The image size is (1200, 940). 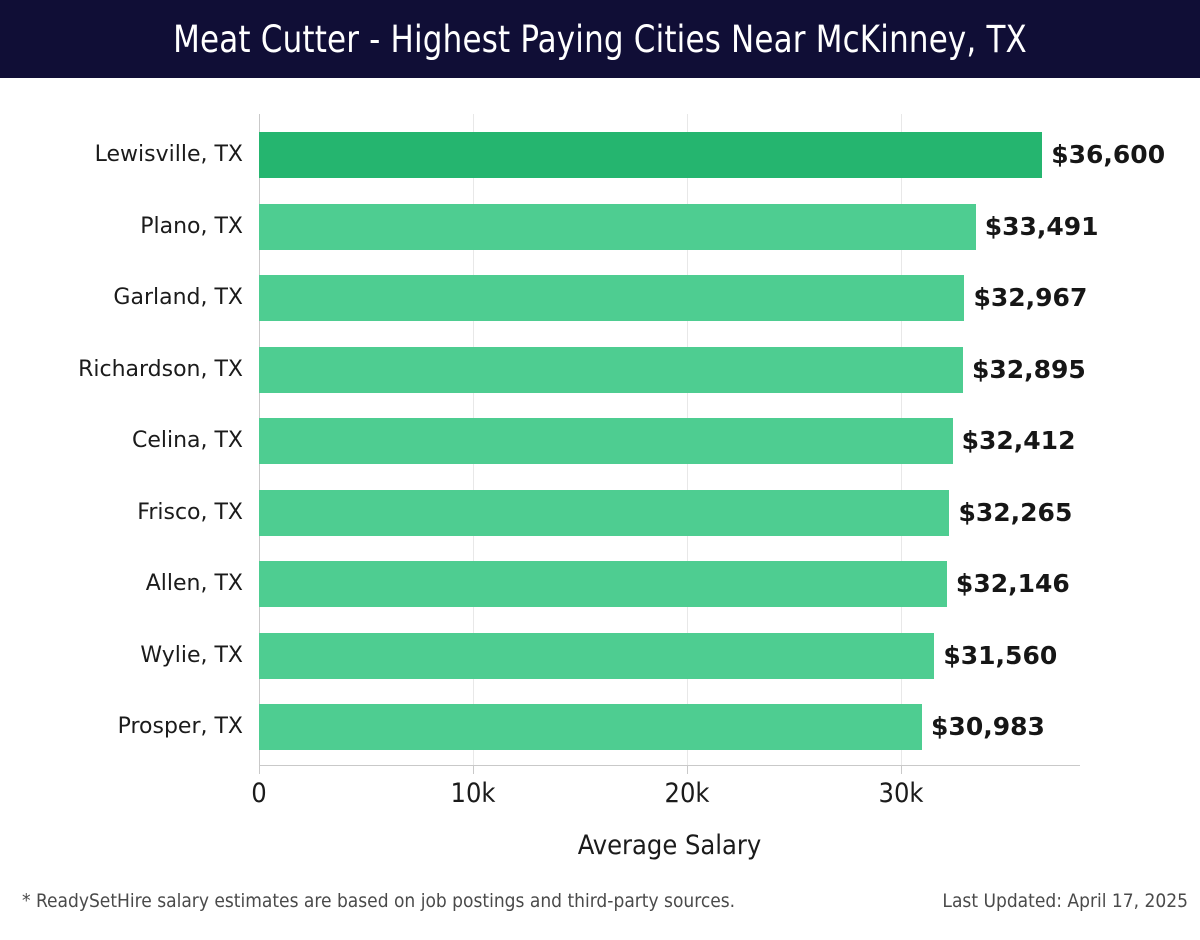 I want to click on bar-row: Wylie, TX $31,560, so click(x=600, y=655).